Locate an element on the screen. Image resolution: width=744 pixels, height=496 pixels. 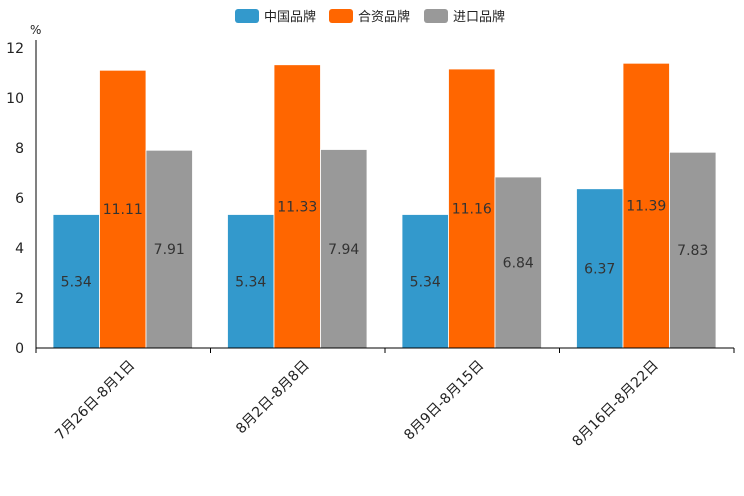
legend: 中国品牌 合资品牌 进口品牌 is located at coordinates (370, 17).